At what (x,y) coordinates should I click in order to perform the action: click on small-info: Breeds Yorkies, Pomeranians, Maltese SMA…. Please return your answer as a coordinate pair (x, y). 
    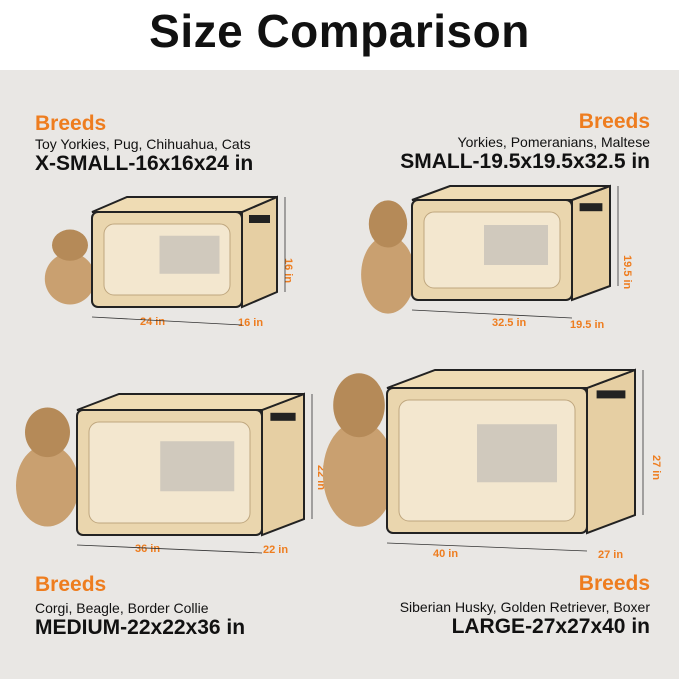
    Looking at the image, I should click on (505, 142).